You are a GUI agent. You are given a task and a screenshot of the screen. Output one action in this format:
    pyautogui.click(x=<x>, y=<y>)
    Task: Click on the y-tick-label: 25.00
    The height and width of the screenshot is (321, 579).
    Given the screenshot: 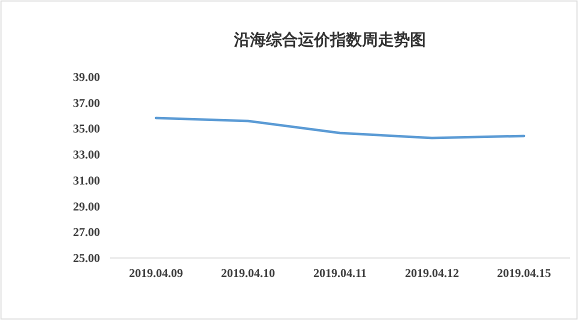 What is the action you would take?
    pyautogui.click(x=86, y=258)
    